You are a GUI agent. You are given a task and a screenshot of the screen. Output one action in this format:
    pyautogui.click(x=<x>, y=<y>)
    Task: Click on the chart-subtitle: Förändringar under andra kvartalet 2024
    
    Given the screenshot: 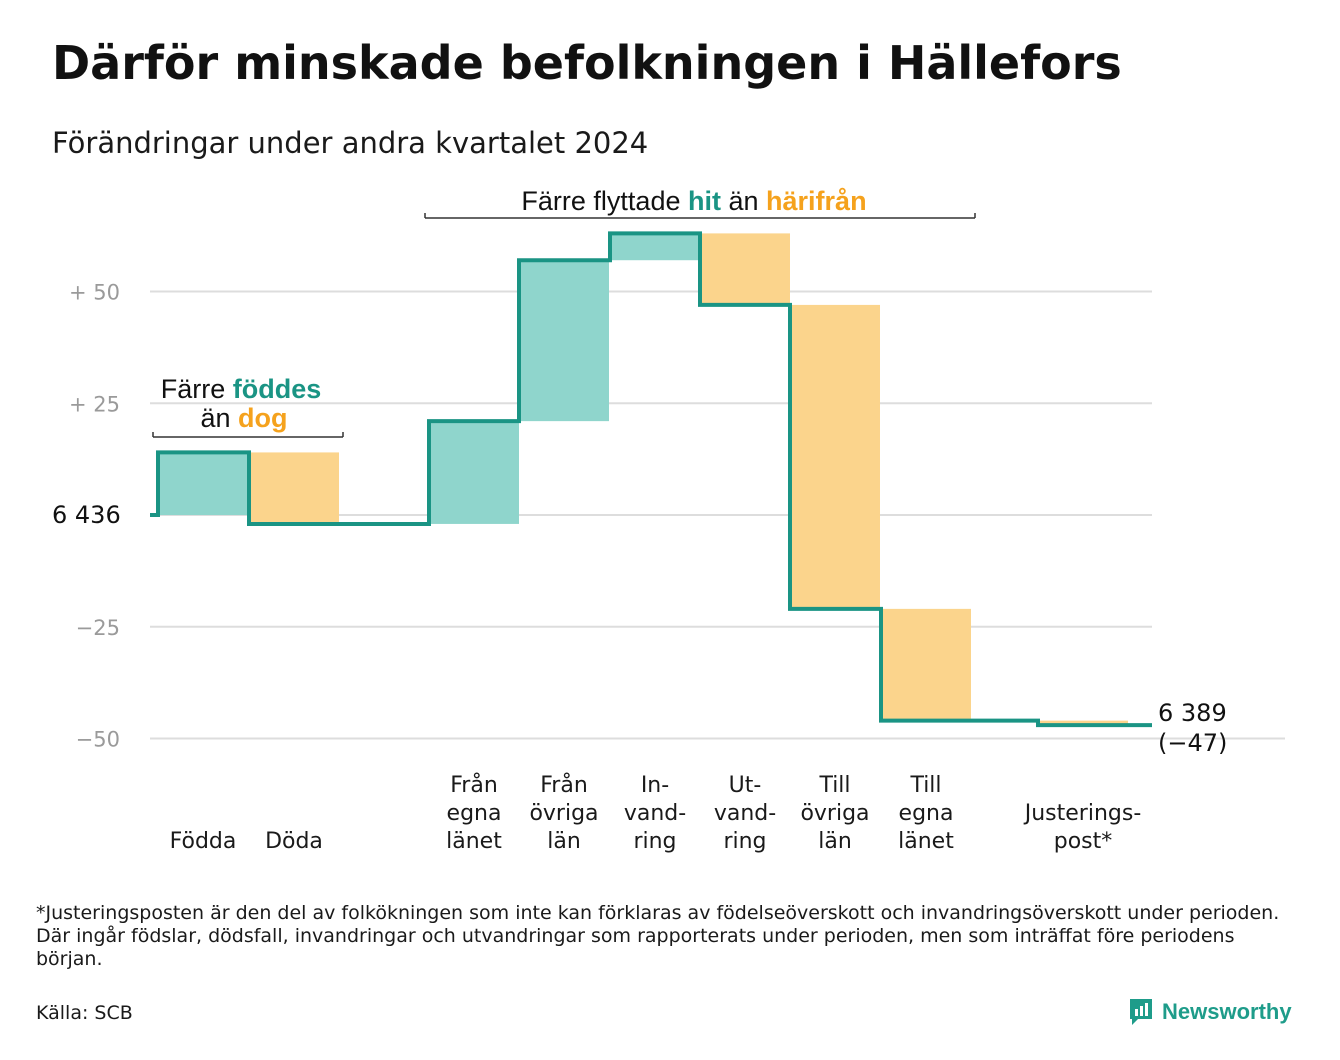 What is the action you would take?
    pyautogui.click(x=350, y=143)
    